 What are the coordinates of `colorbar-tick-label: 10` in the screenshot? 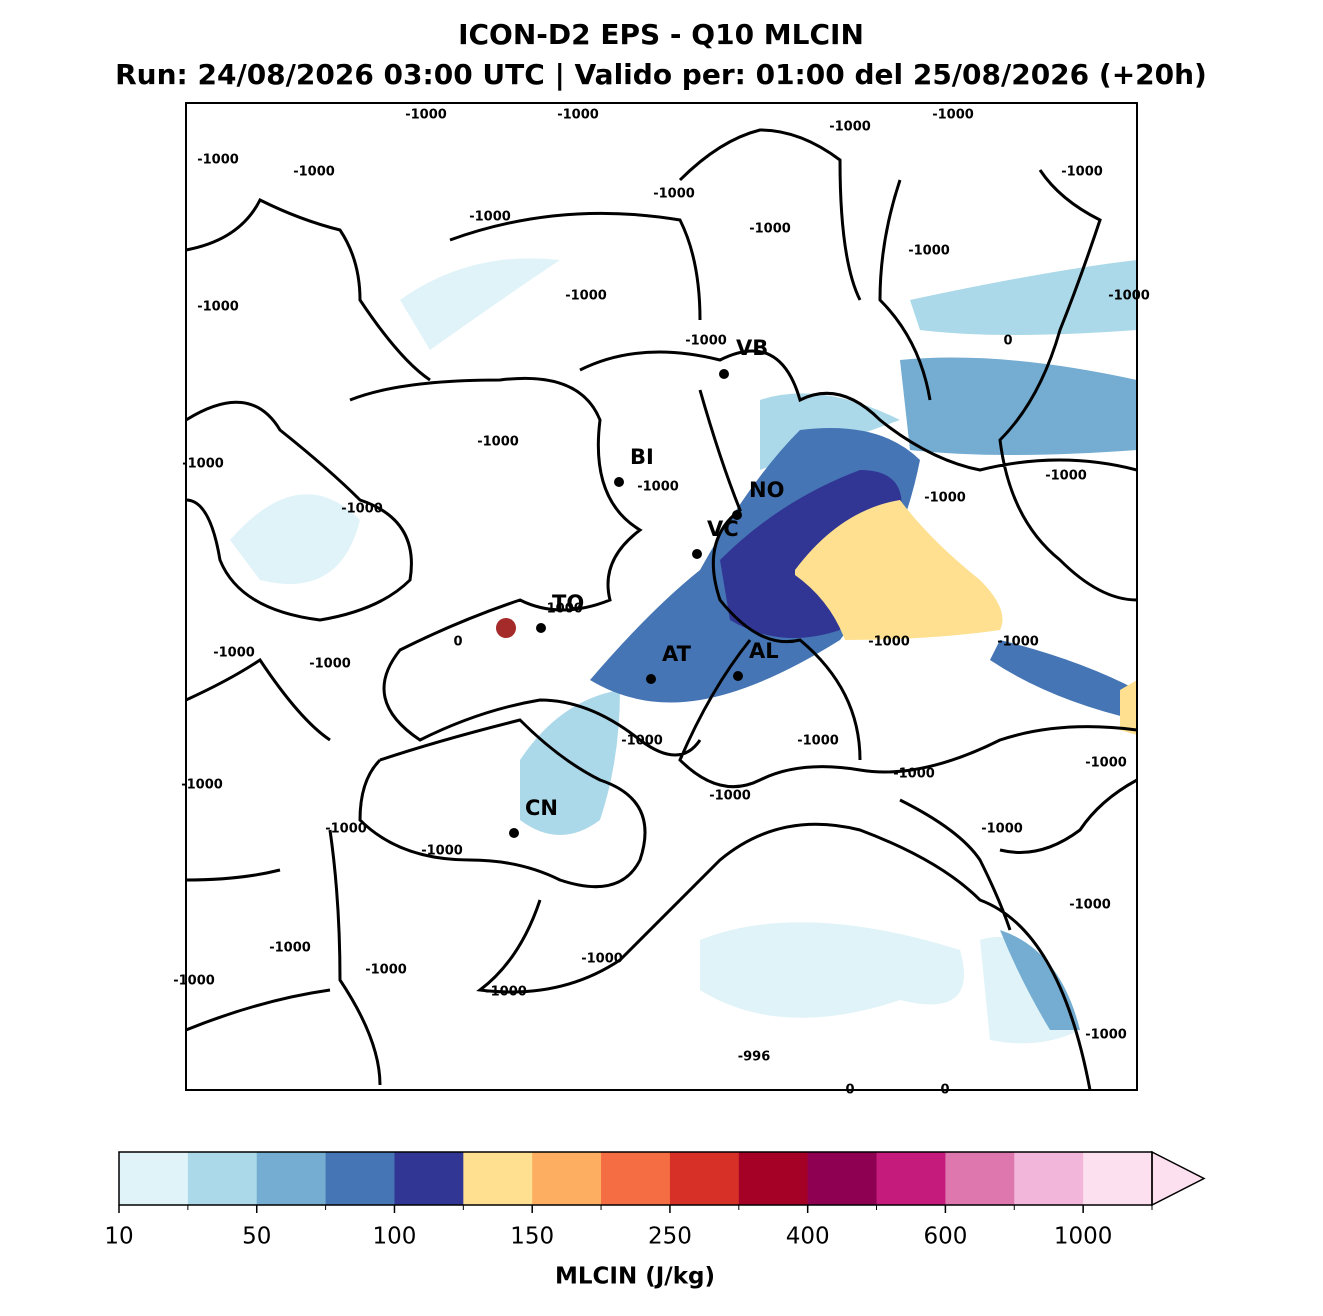 It's located at (118, 1237).